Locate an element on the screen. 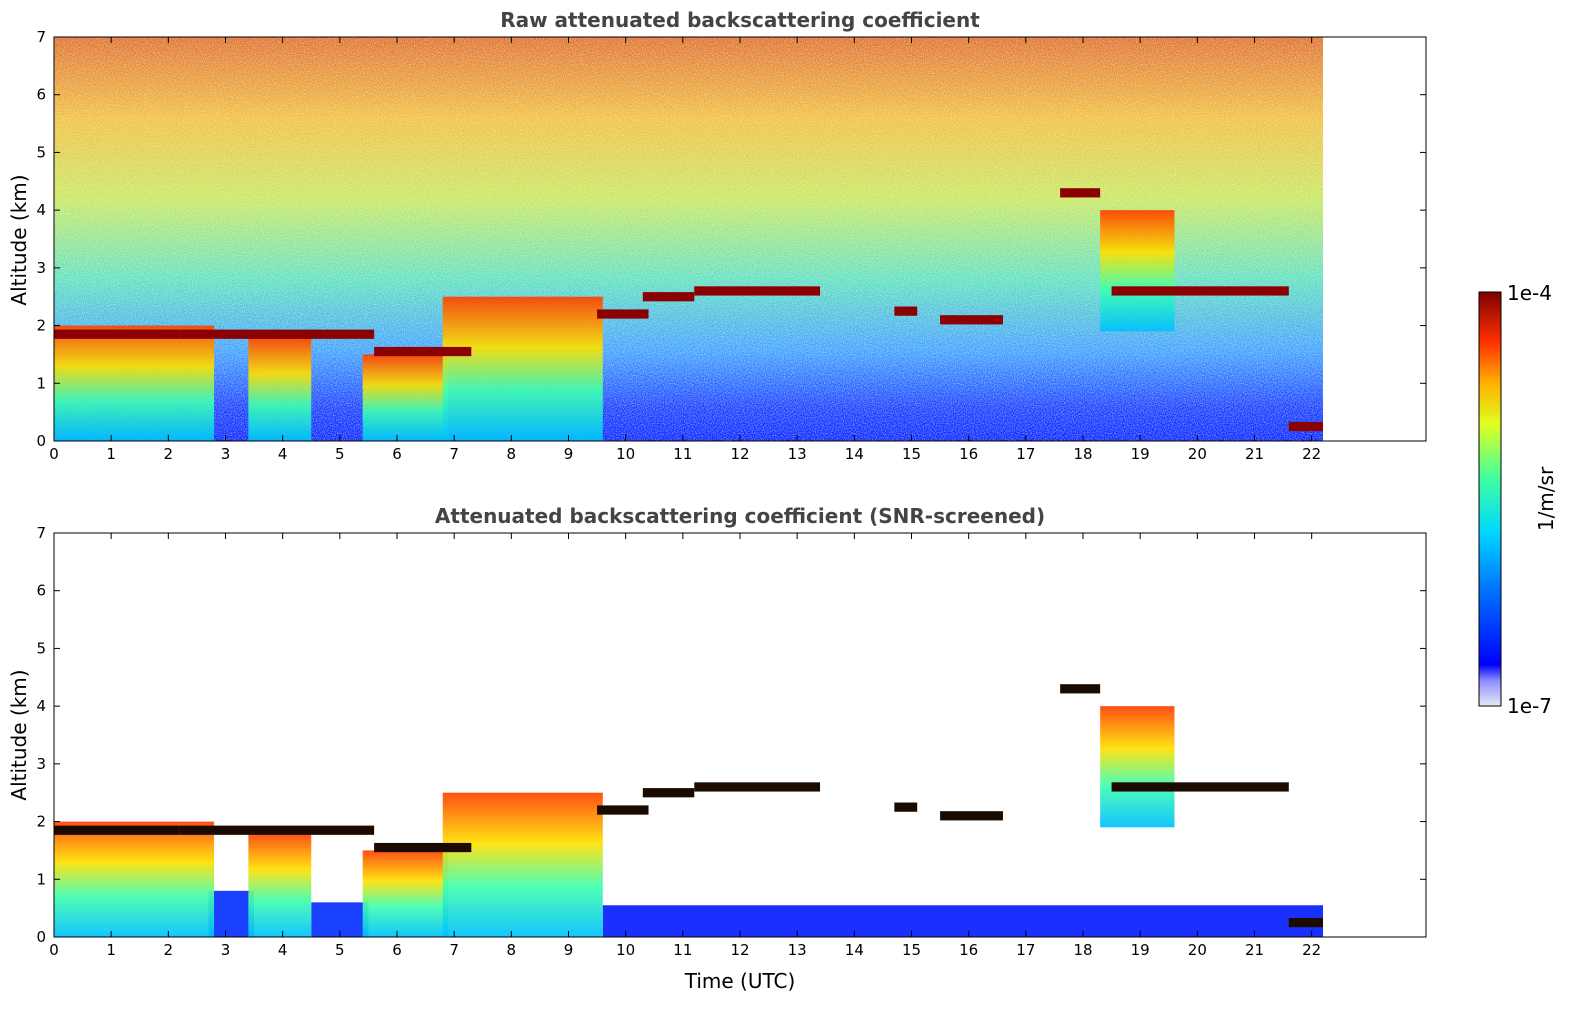 The image size is (1595, 1020). x-tick-label: 6 is located at coordinates (397, 454).